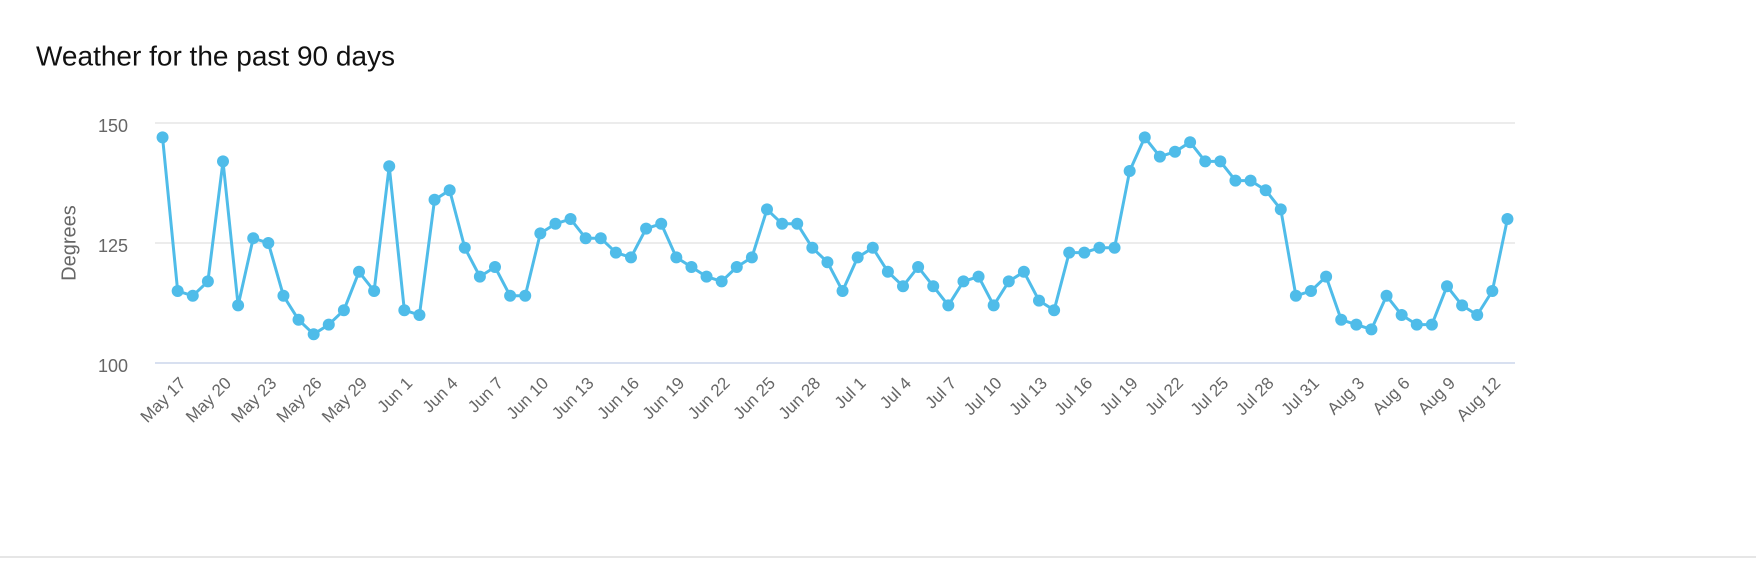 Image resolution: width=1756 pixels, height=562 pixels. I want to click on x-tick-label: Jun 25, so click(754, 399).